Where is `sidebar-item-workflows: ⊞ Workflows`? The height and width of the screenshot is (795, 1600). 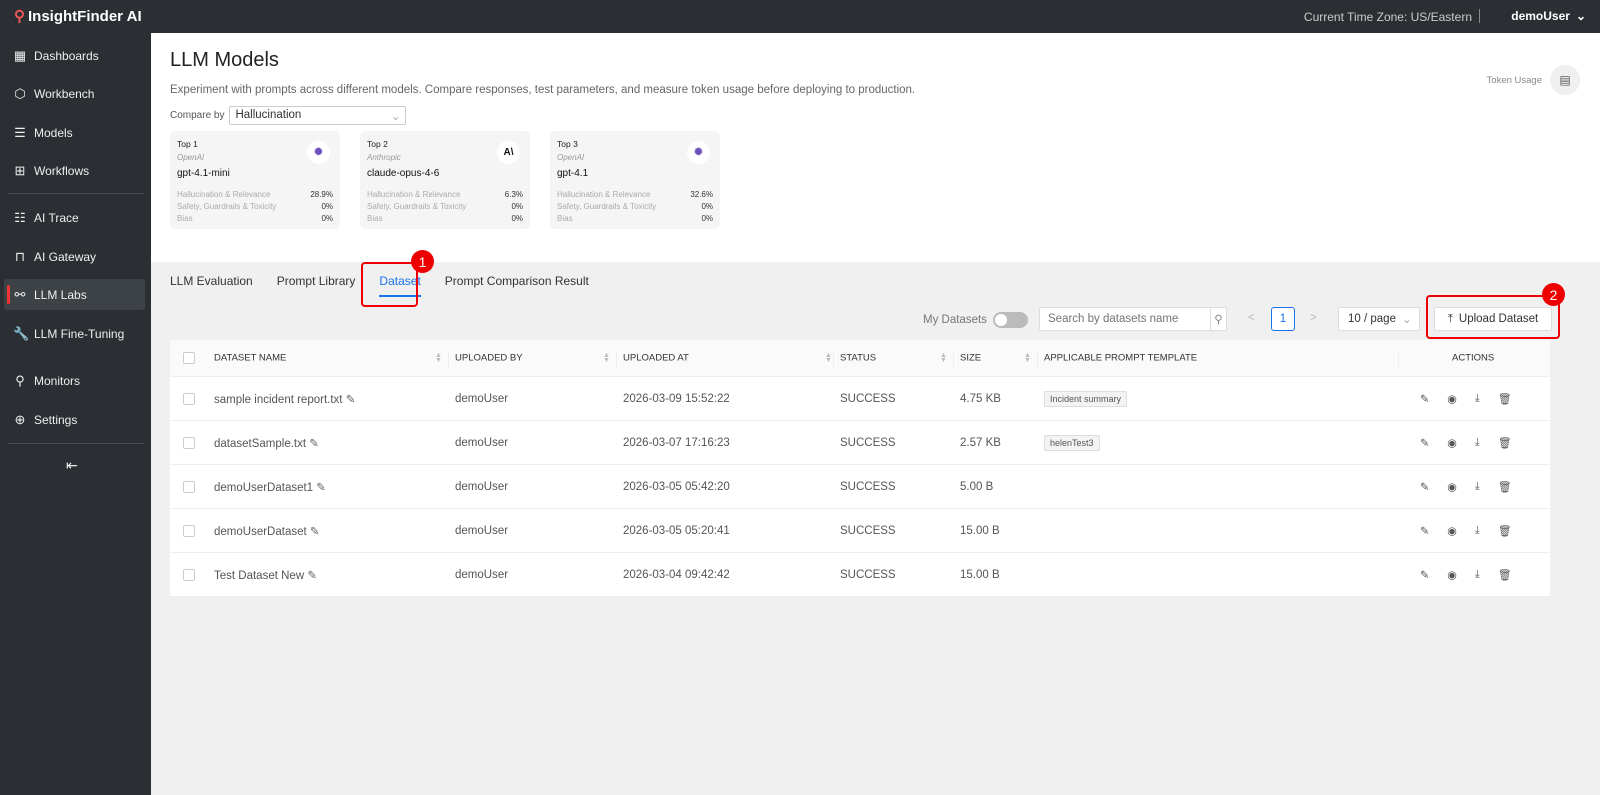 sidebar-item-workflows: ⊞ Workflows is located at coordinates (74, 170).